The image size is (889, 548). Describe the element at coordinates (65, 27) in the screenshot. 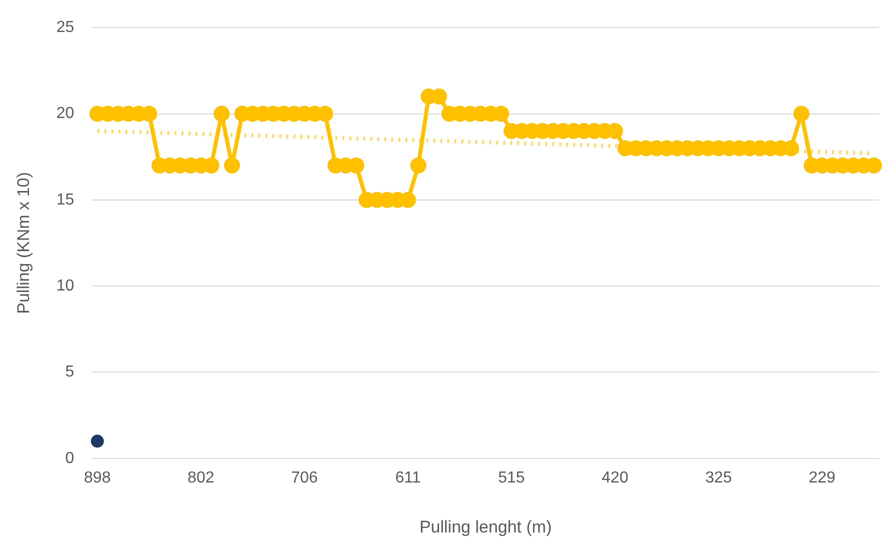

I see `y-tick-label: 25` at that location.